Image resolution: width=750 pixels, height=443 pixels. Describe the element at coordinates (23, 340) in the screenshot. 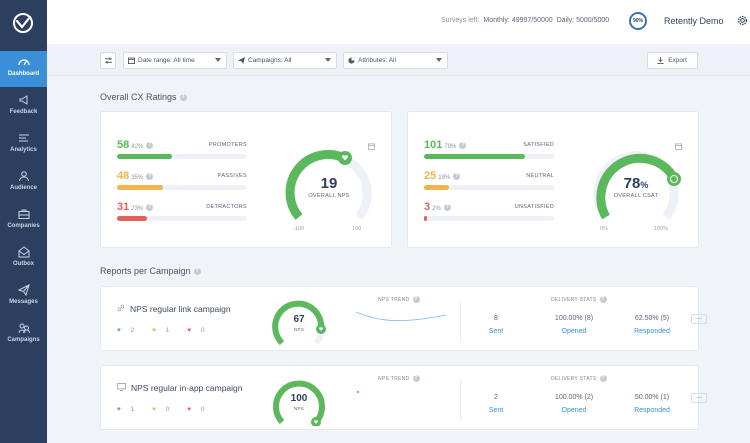

I see `sidebar-item-label: Campaigns` at that location.